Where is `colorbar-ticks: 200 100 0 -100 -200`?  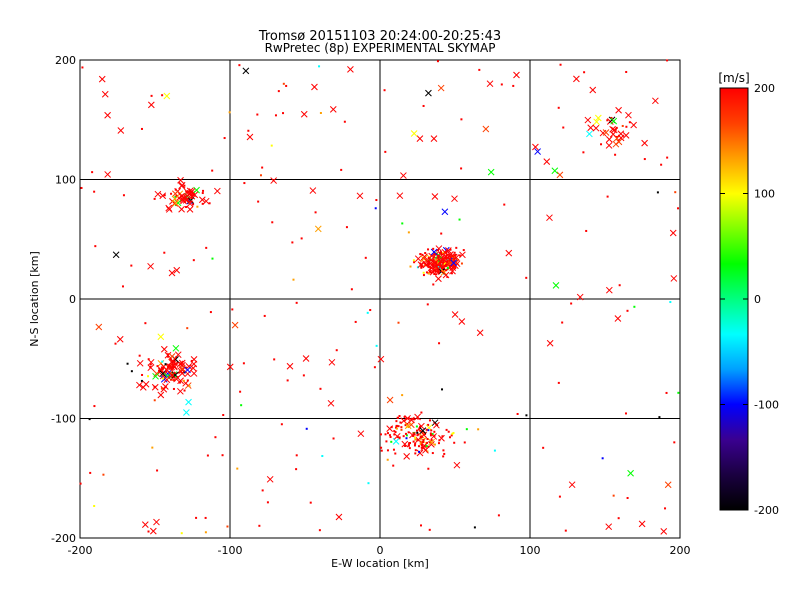 colorbar-ticks: 200 100 0 -100 -200 is located at coordinates (749, 299).